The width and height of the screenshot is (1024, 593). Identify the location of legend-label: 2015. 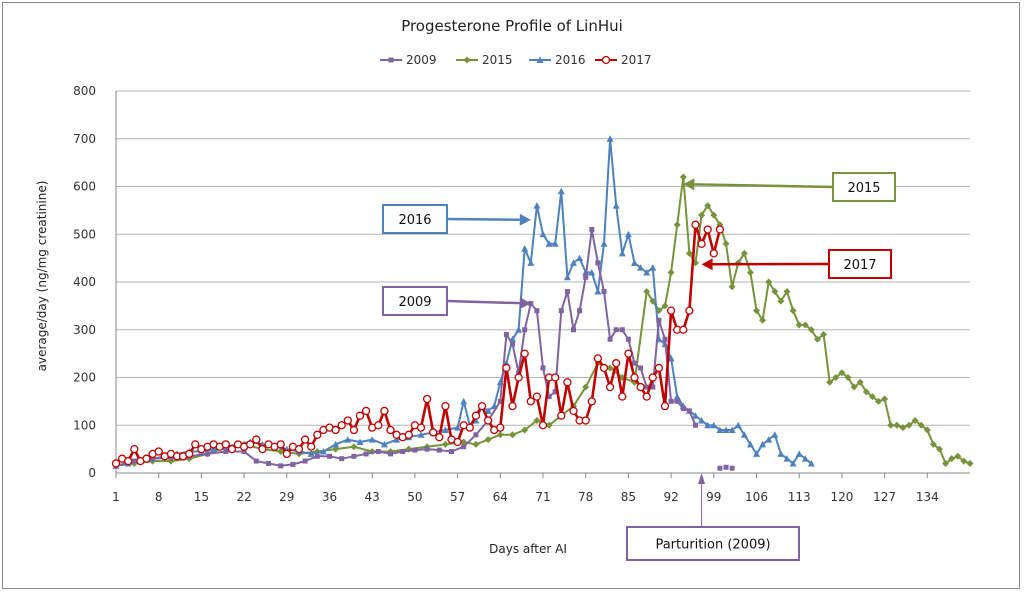
(497, 60).